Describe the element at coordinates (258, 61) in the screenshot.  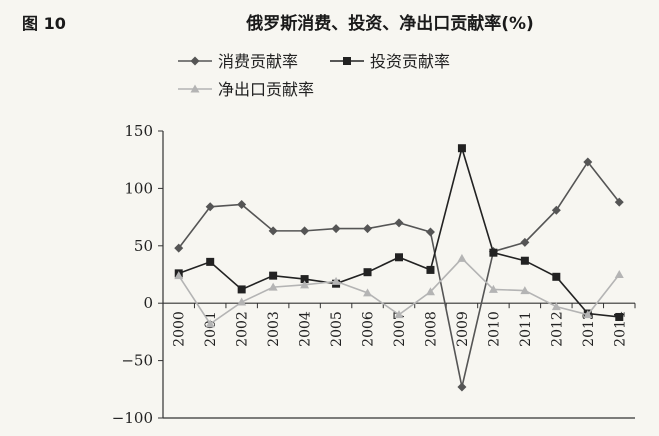
I see `legend-label: 消费贡献率` at that location.